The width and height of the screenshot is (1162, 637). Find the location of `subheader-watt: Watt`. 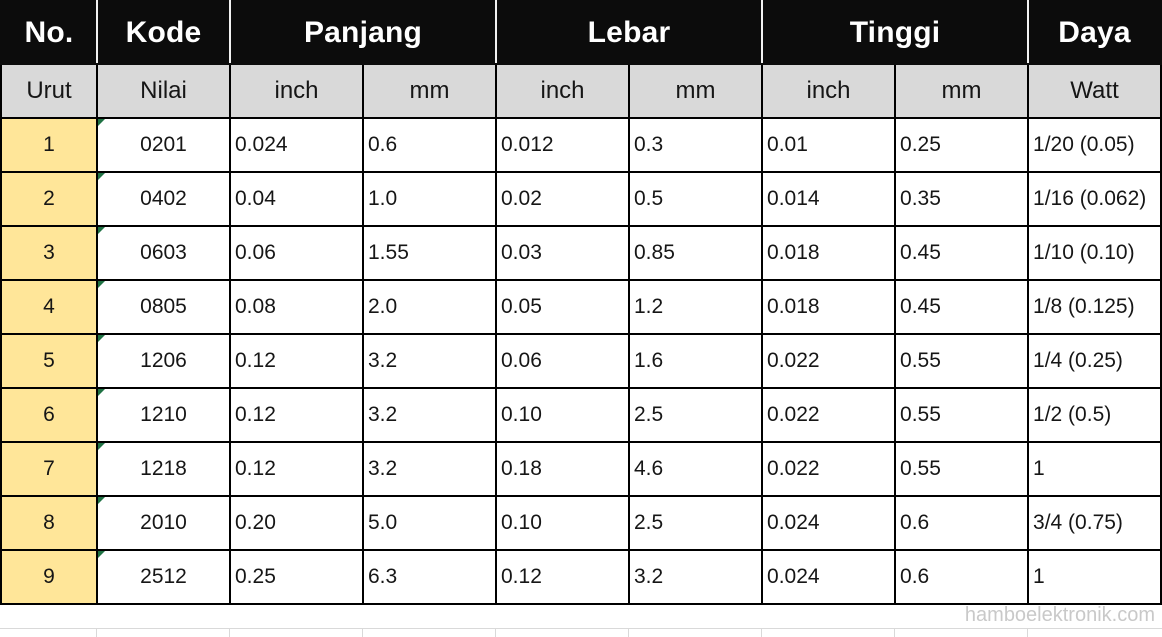

subheader-watt: Watt is located at coordinates (1094, 91).